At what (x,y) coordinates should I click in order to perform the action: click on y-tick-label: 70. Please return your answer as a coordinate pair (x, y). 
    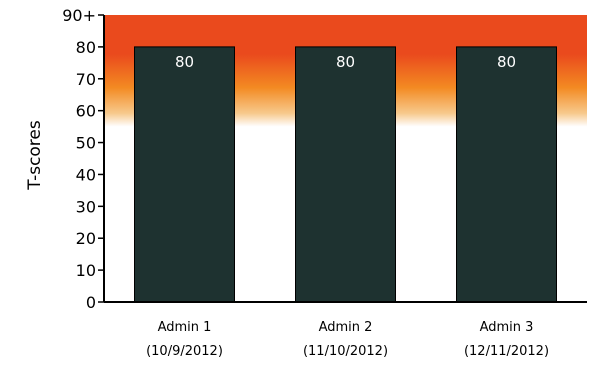
    Looking at the image, I should click on (86, 79).